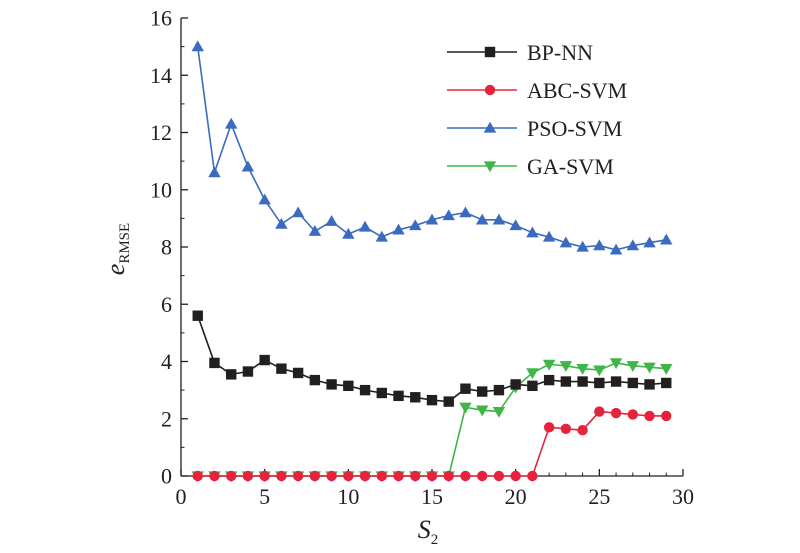  I want to click on x-tick-label: 25, so click(599, 496).